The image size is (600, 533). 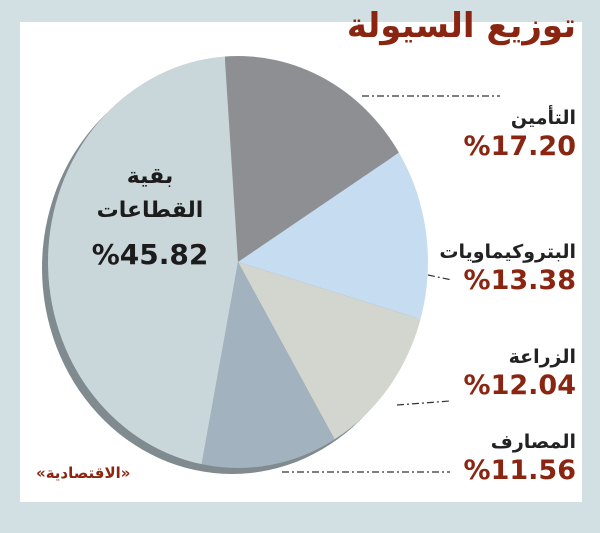 I want to click on legend-value: %12.04, so click(x=519, y=385).